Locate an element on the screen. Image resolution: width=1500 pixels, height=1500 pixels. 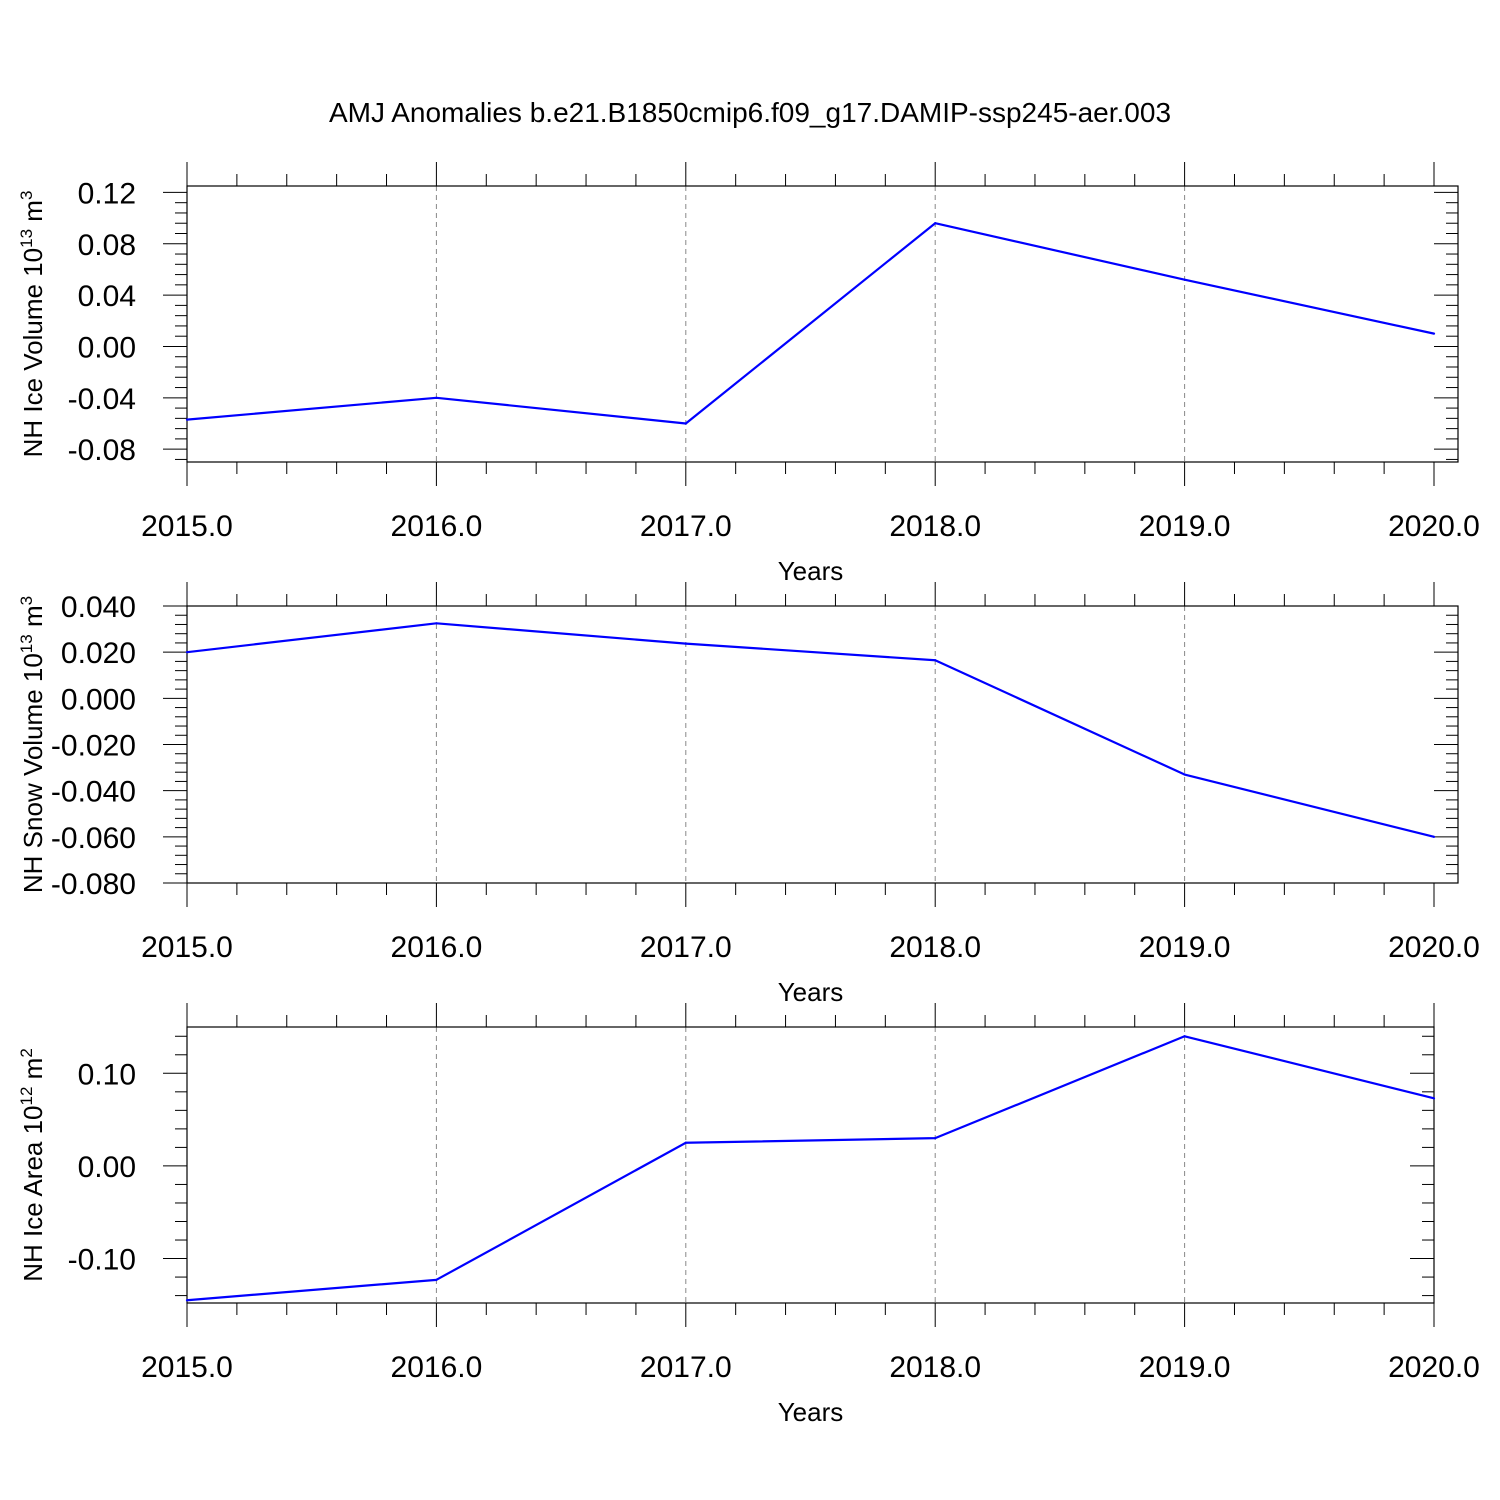
y-tick-label: 0.04 is located at coordinates (107, 296).